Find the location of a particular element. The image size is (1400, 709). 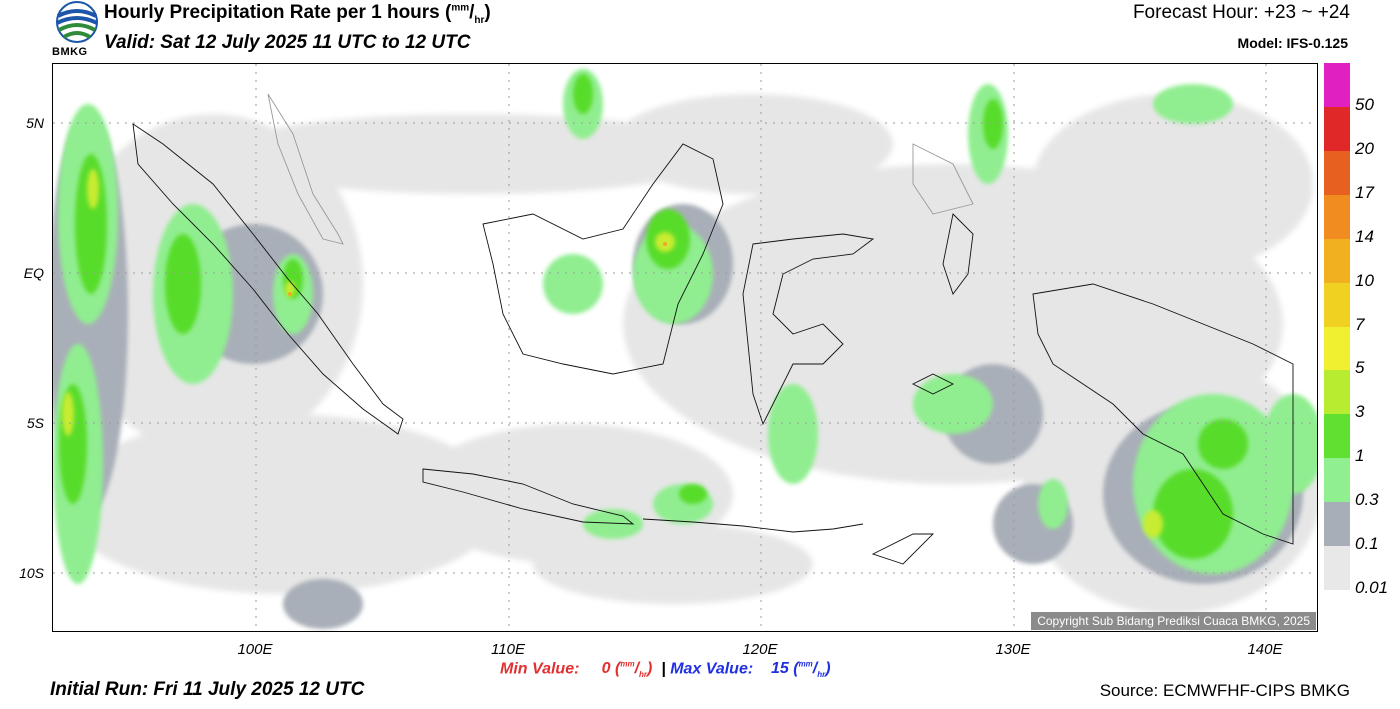

legend-label: 17 is located at coordinates (1364, 192).